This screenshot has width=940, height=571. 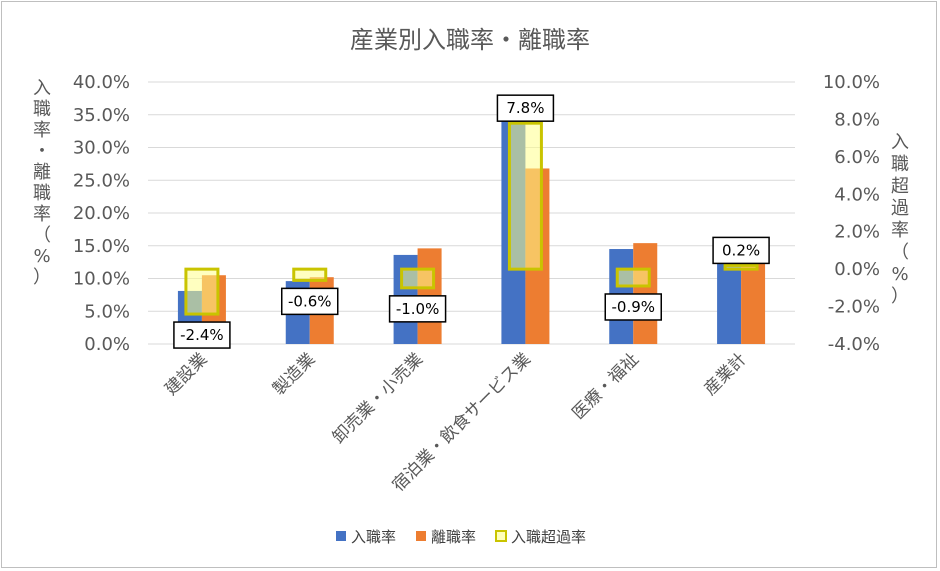 I want to click on left-tick-label: 40.0%, so click(x=101, y=82).